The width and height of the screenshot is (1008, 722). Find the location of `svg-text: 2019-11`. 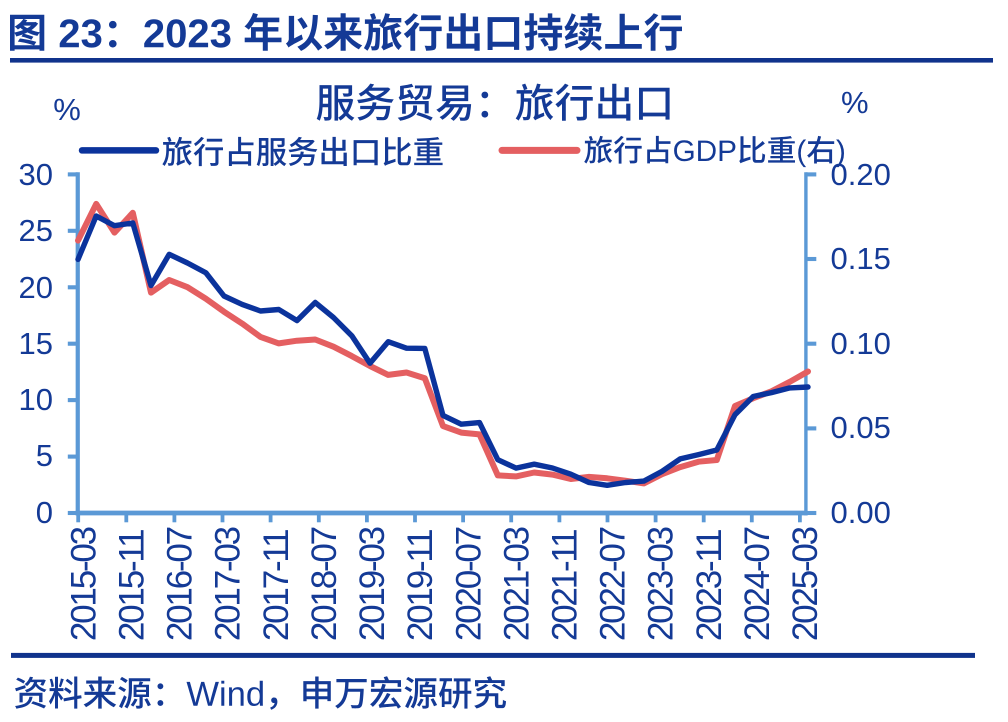

svg-text: 2019-11 is located at coordinates (420, 585).